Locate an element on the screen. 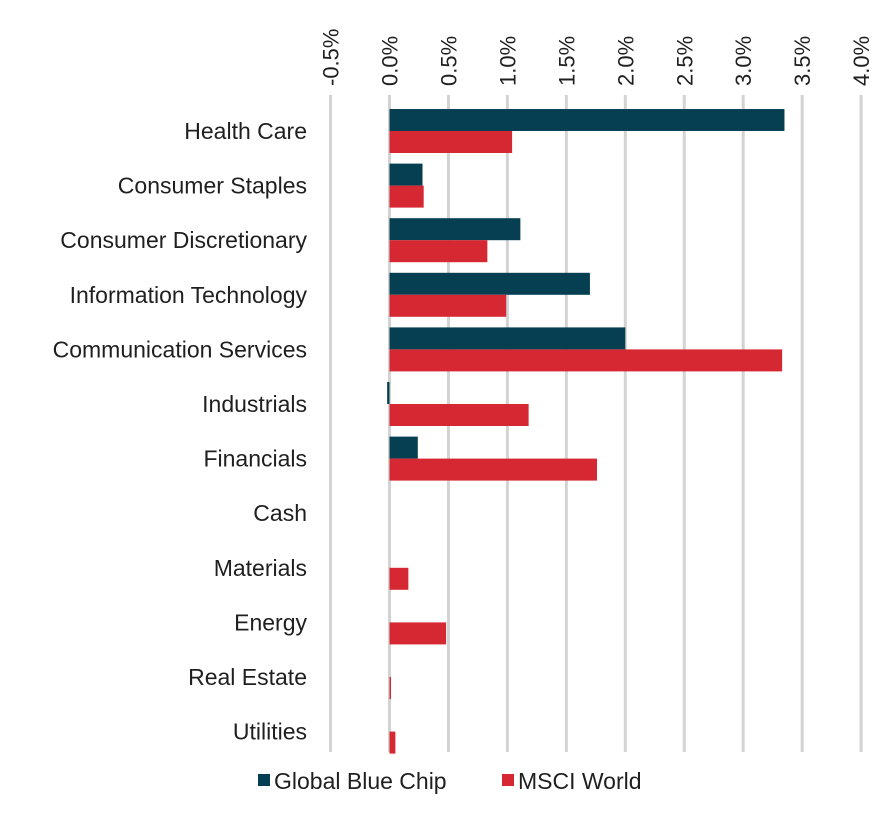 The image size is (885, 815). tick-label: 2.5% is located at coordinates (684, 61).